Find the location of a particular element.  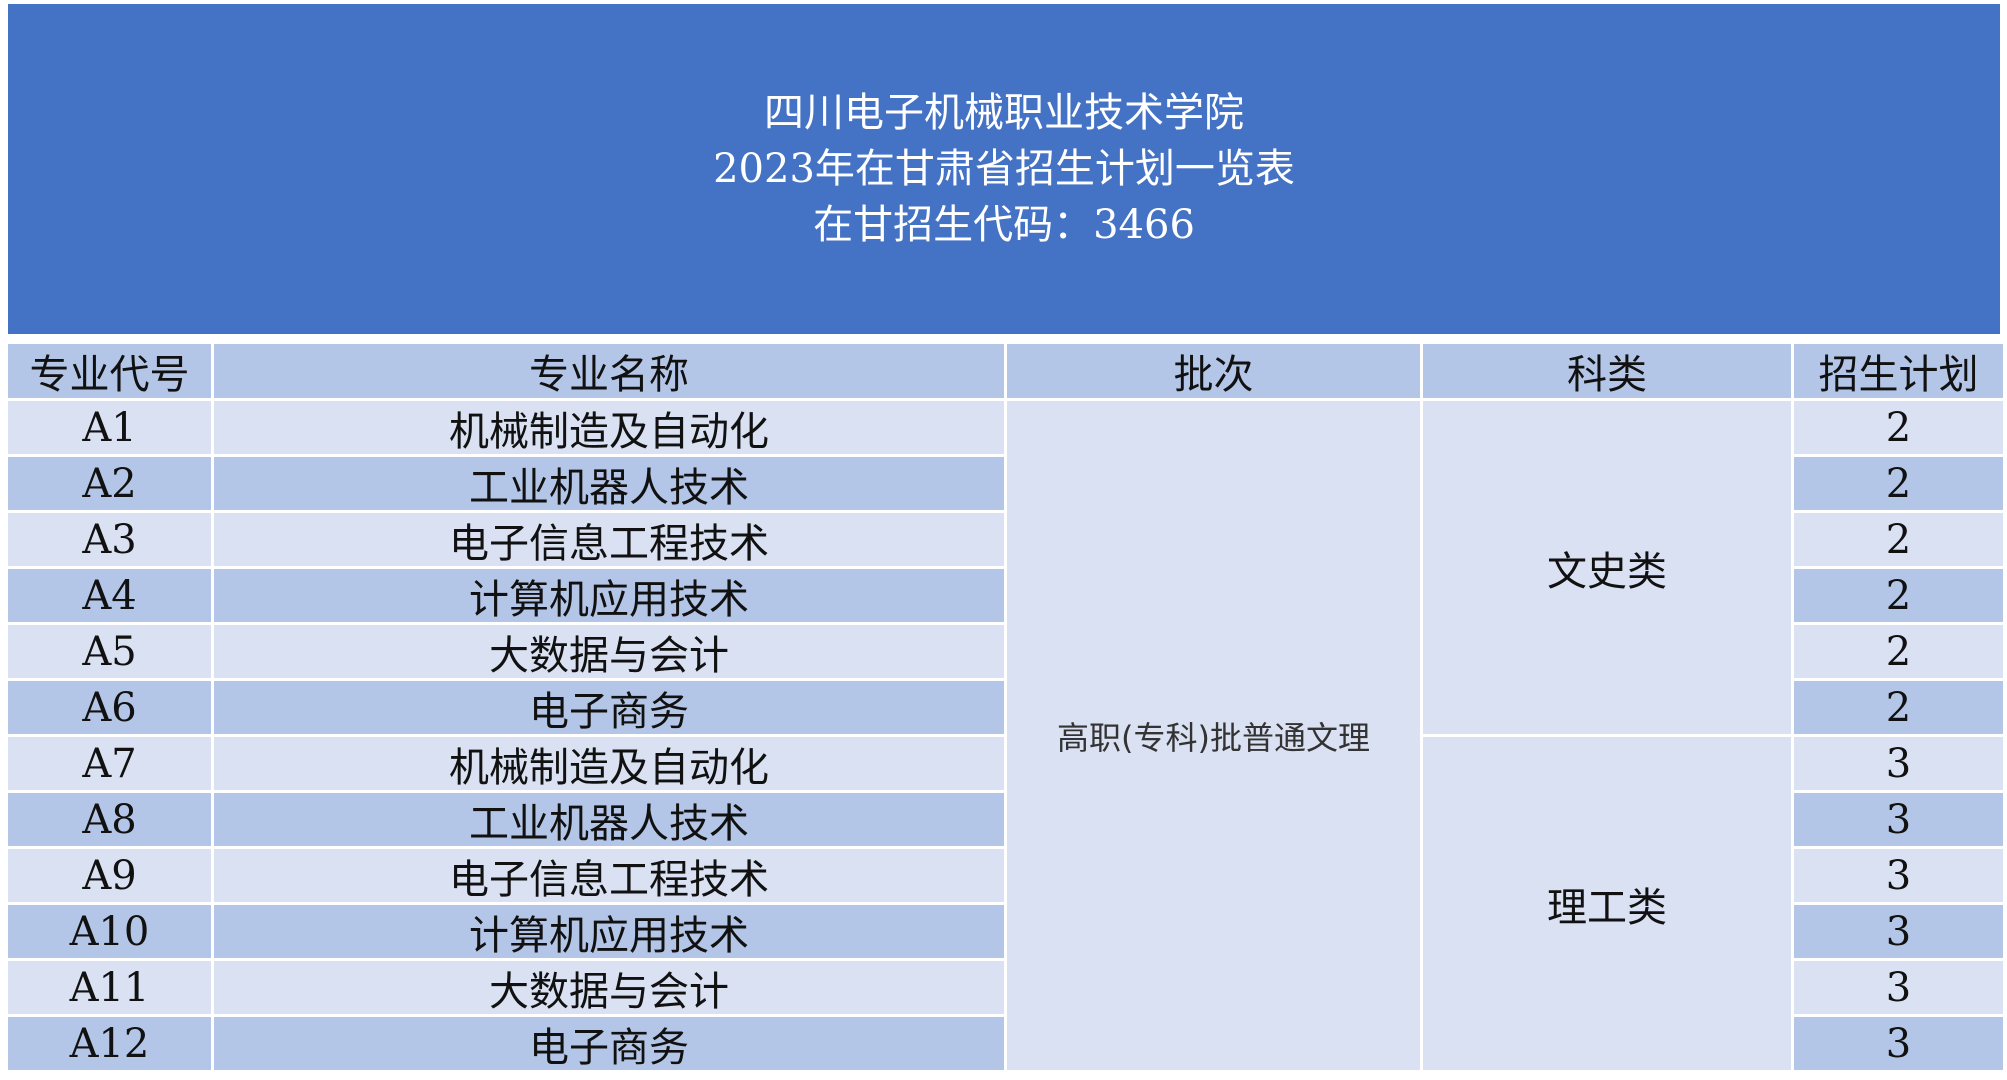

cell-code: A6 is located at coordinates (109, 707).